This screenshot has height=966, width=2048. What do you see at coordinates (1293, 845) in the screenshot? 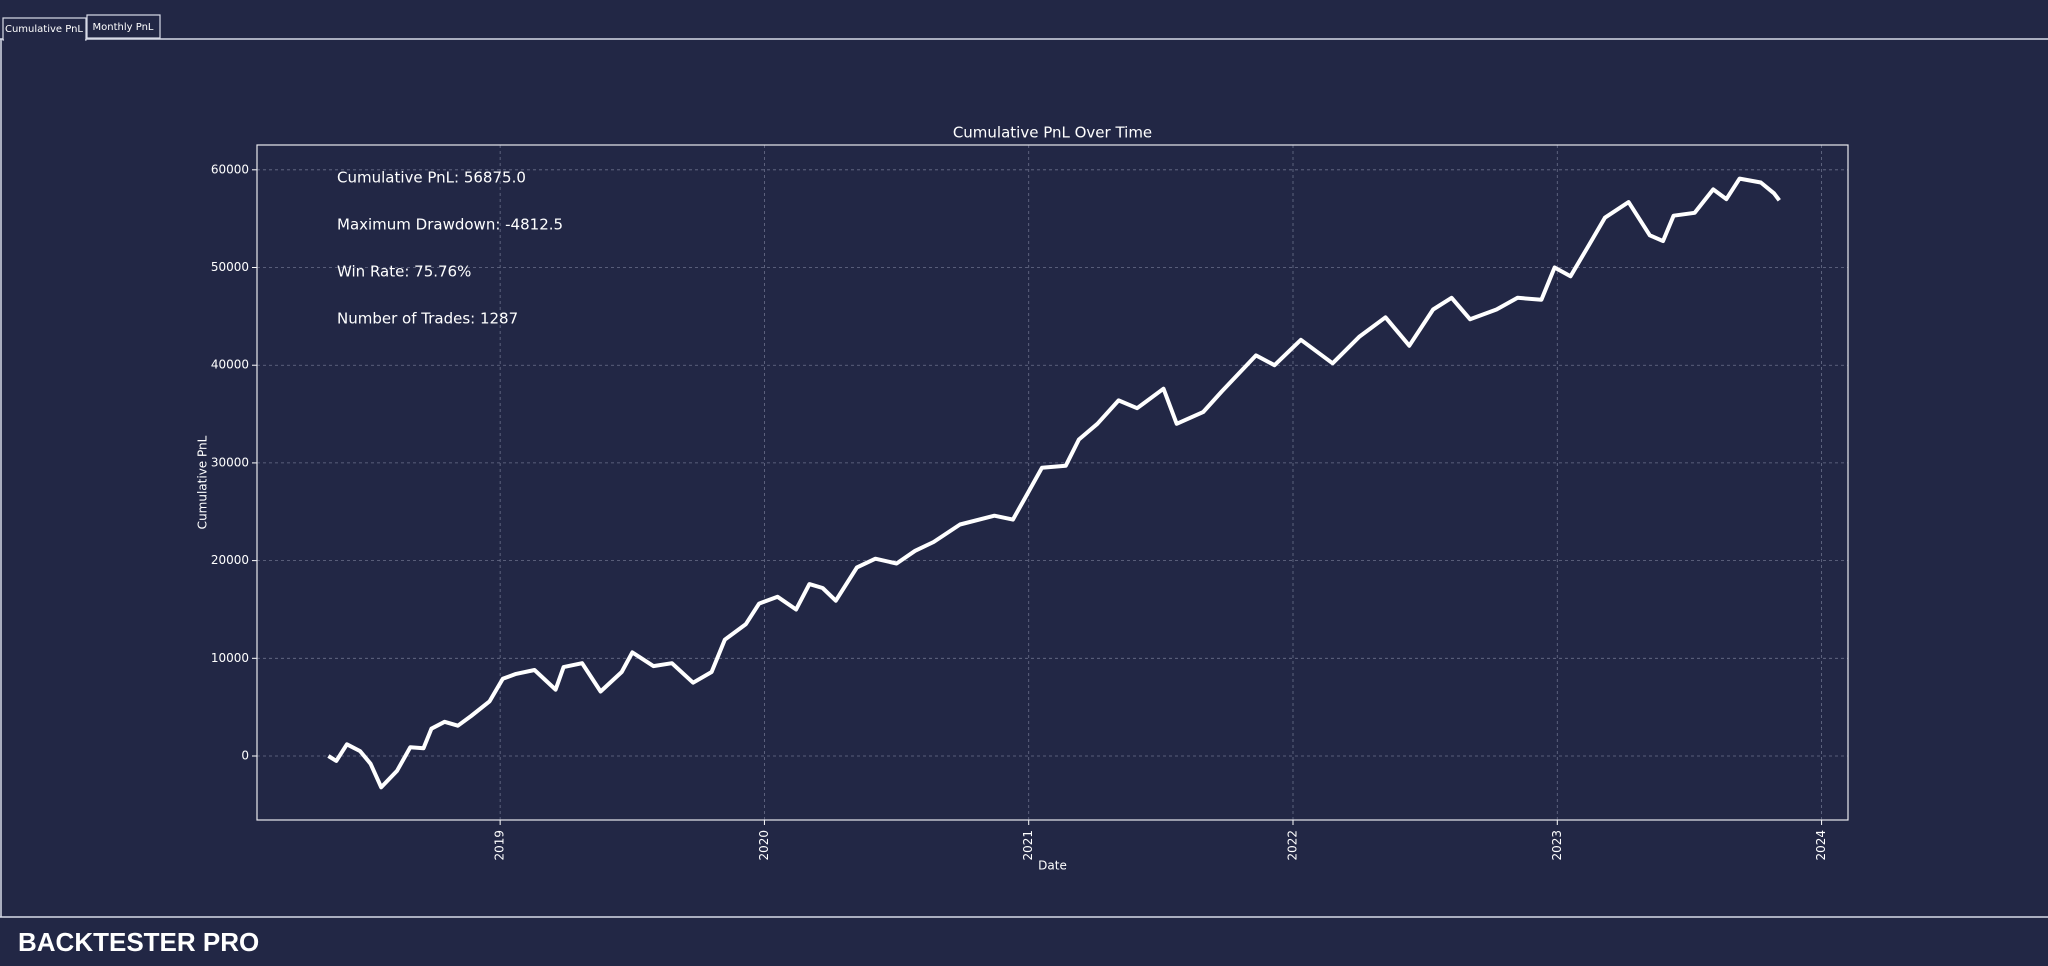
I see `x-tick-label: 2022` at bounding box center [1293, 845].